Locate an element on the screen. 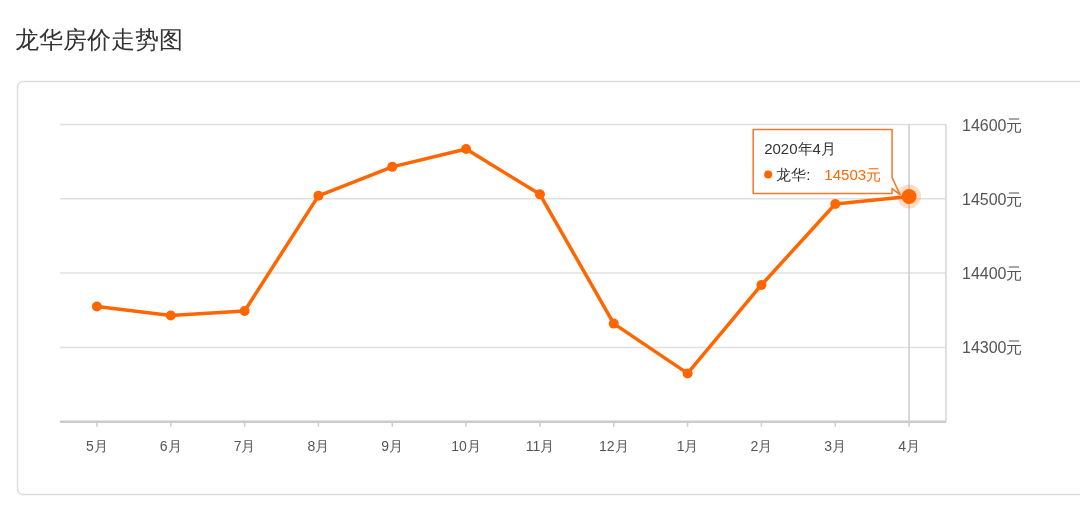  x-tick-label: 4月 is located at coordinates (909, 445).